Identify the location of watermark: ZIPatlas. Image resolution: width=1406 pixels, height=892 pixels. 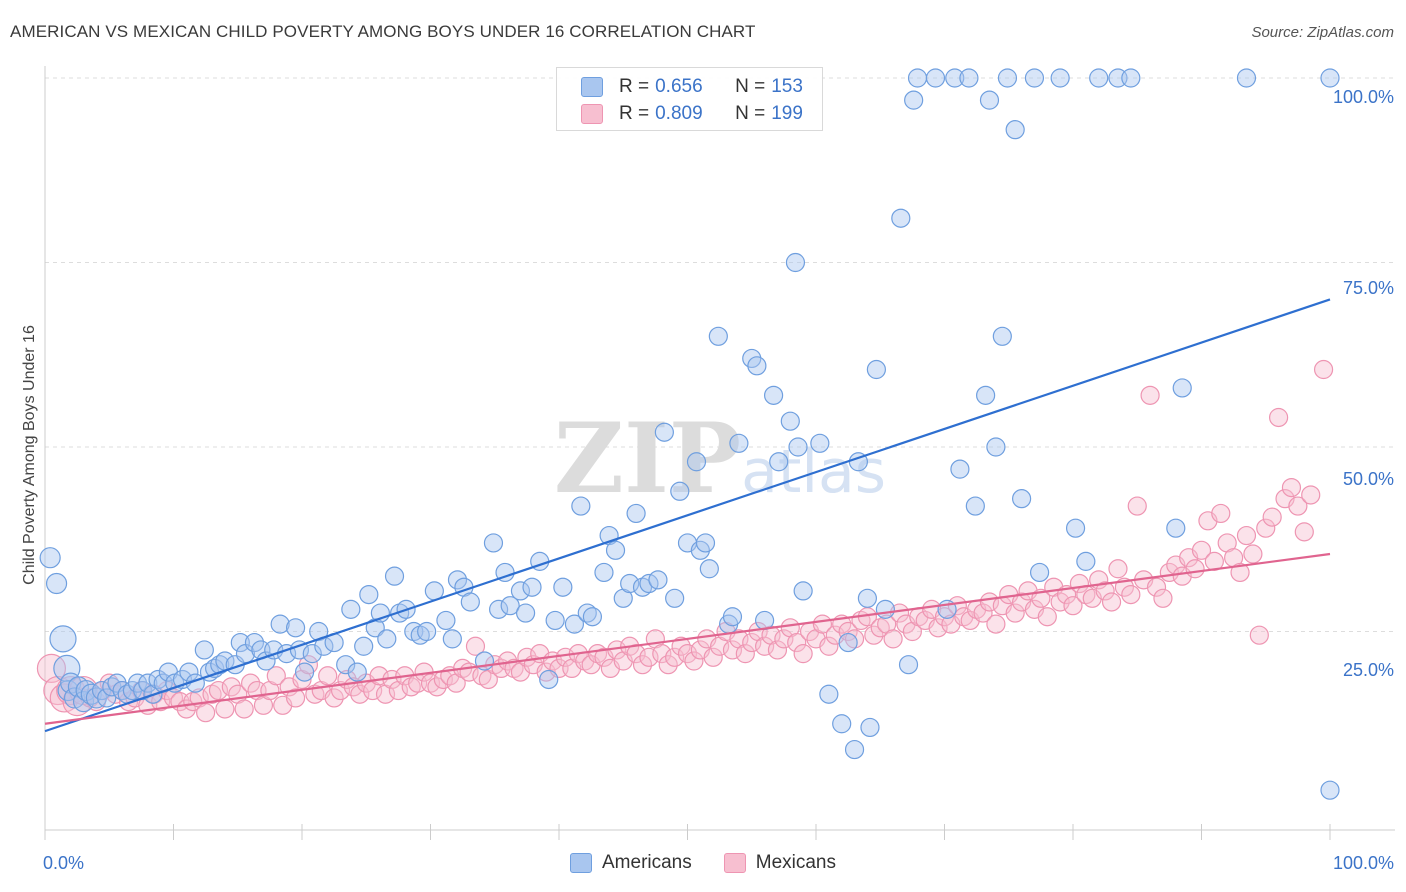
(720, 458).